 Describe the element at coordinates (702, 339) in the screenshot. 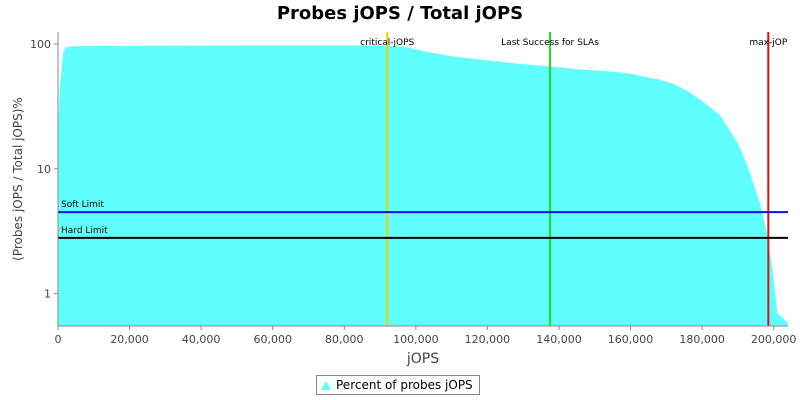

I see `x-tick-label: 180,000` at that location.